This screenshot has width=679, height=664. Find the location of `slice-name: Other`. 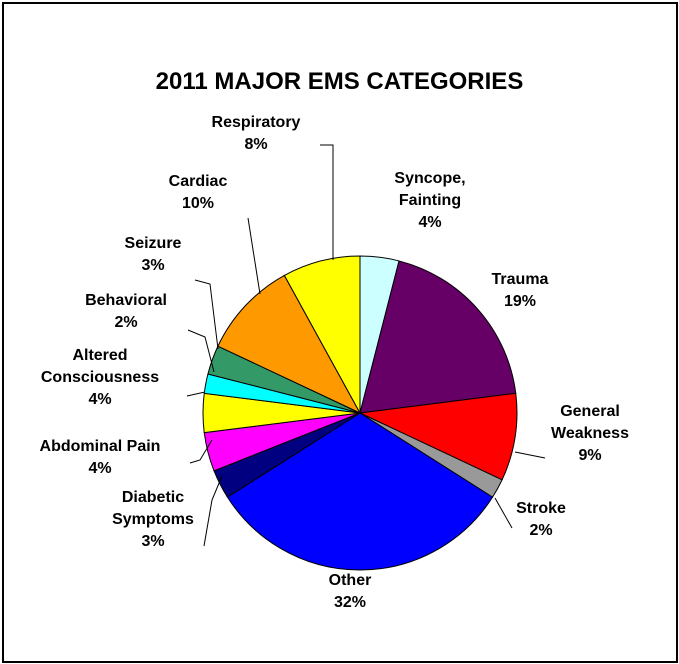

slice-name: Other is located at coordinates (350, 580).